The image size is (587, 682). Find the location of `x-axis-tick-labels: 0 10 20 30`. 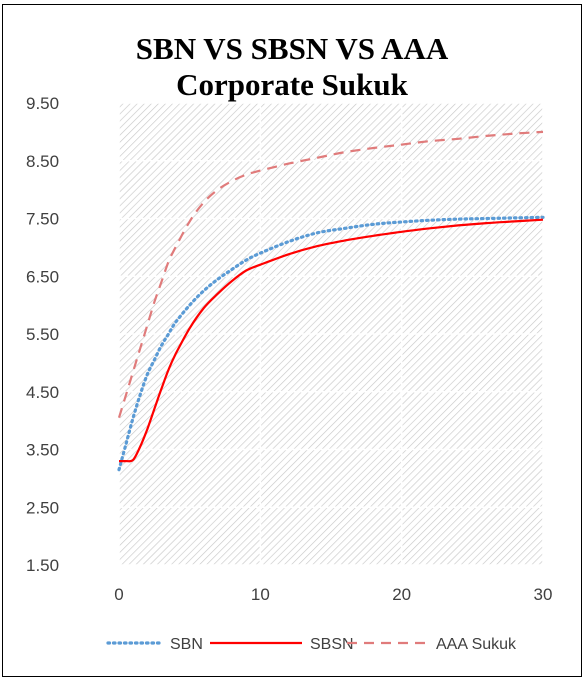

x-axis-tick-labels: 0 10 20 30 is located at coordinates (333, 594).